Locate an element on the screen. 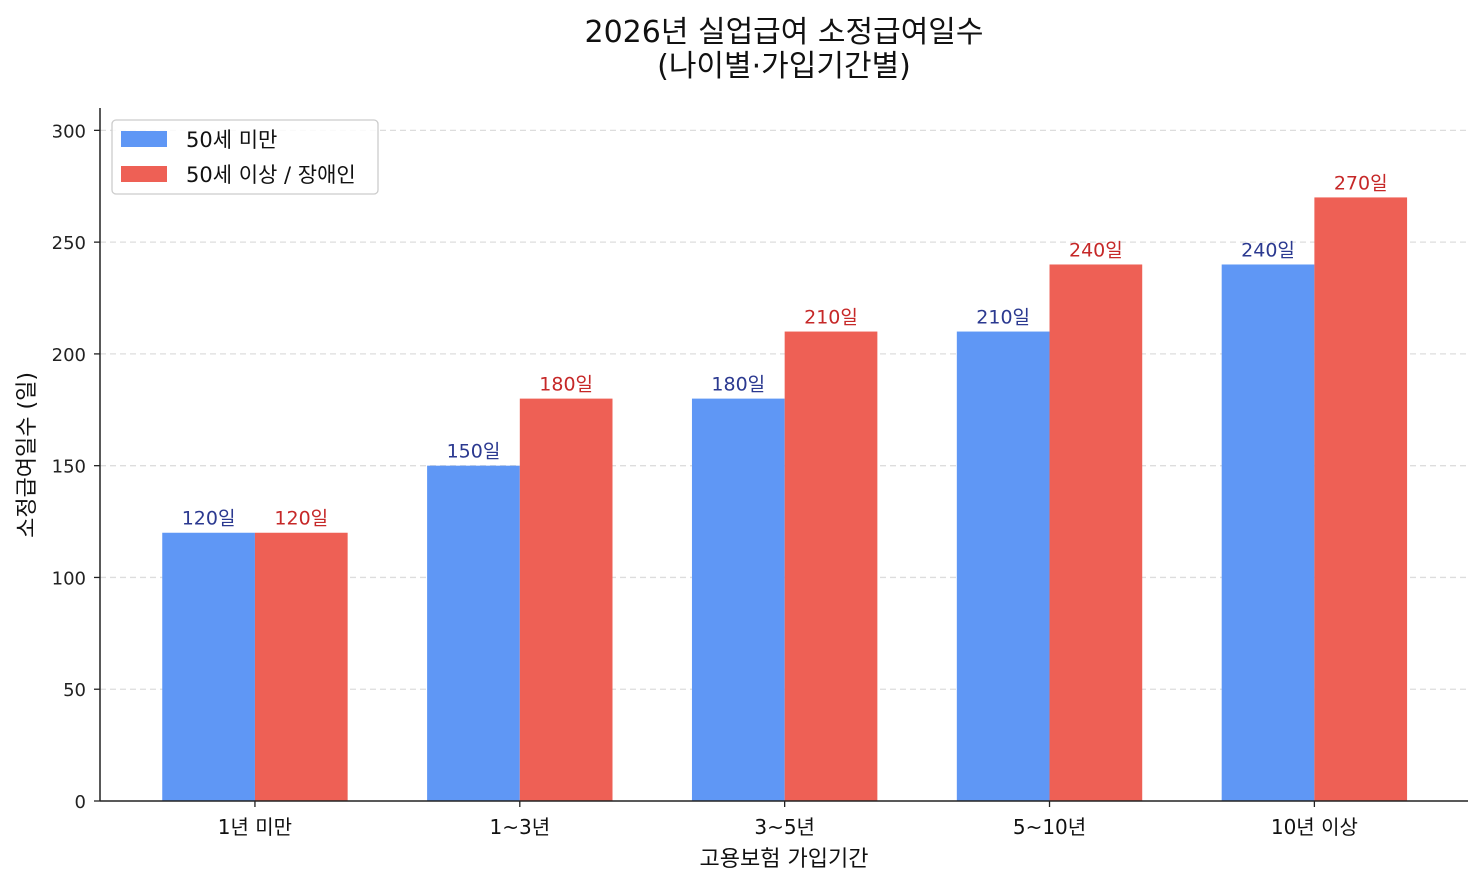  x-tick-label: 1년 미만 is located at coordinates (255, 827).